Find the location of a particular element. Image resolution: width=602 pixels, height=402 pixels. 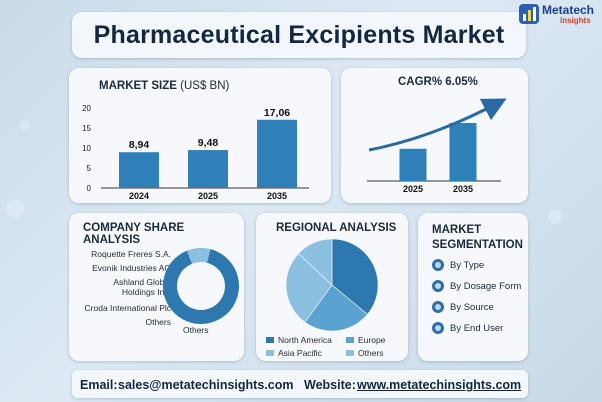

company-donut-chart is located at coordinates (200, 286).